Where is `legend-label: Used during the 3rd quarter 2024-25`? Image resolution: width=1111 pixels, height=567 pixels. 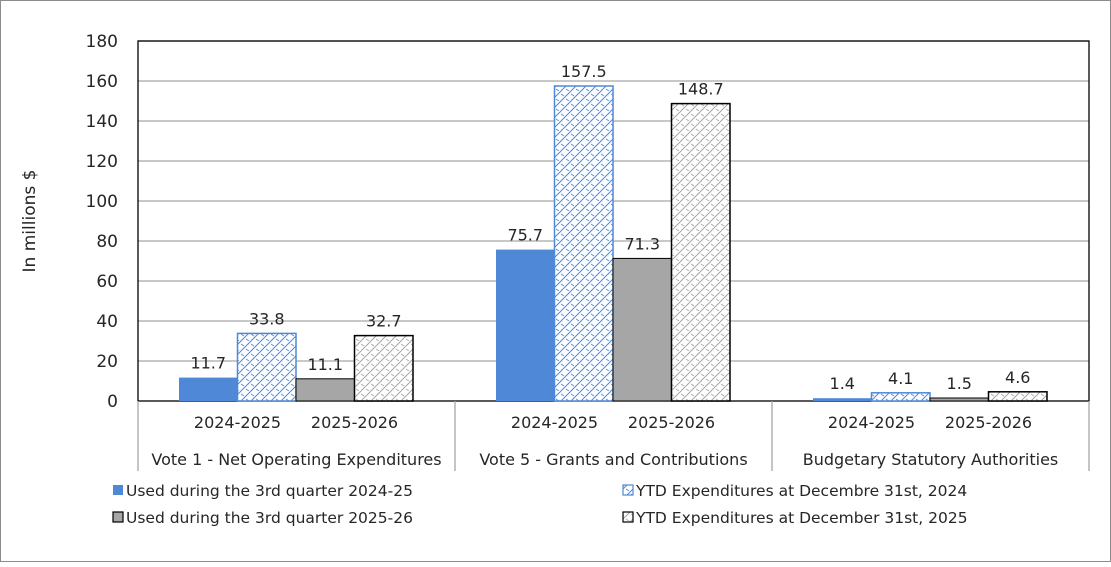
legend-label: Used during the 3rd quarter 2024-25 is located at coordinates (269, 491).